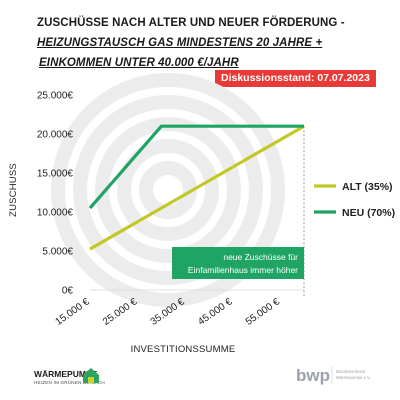 The height and width of the screenshot is (400, 400). I want to click on series-line-neu, so click(196, 167).